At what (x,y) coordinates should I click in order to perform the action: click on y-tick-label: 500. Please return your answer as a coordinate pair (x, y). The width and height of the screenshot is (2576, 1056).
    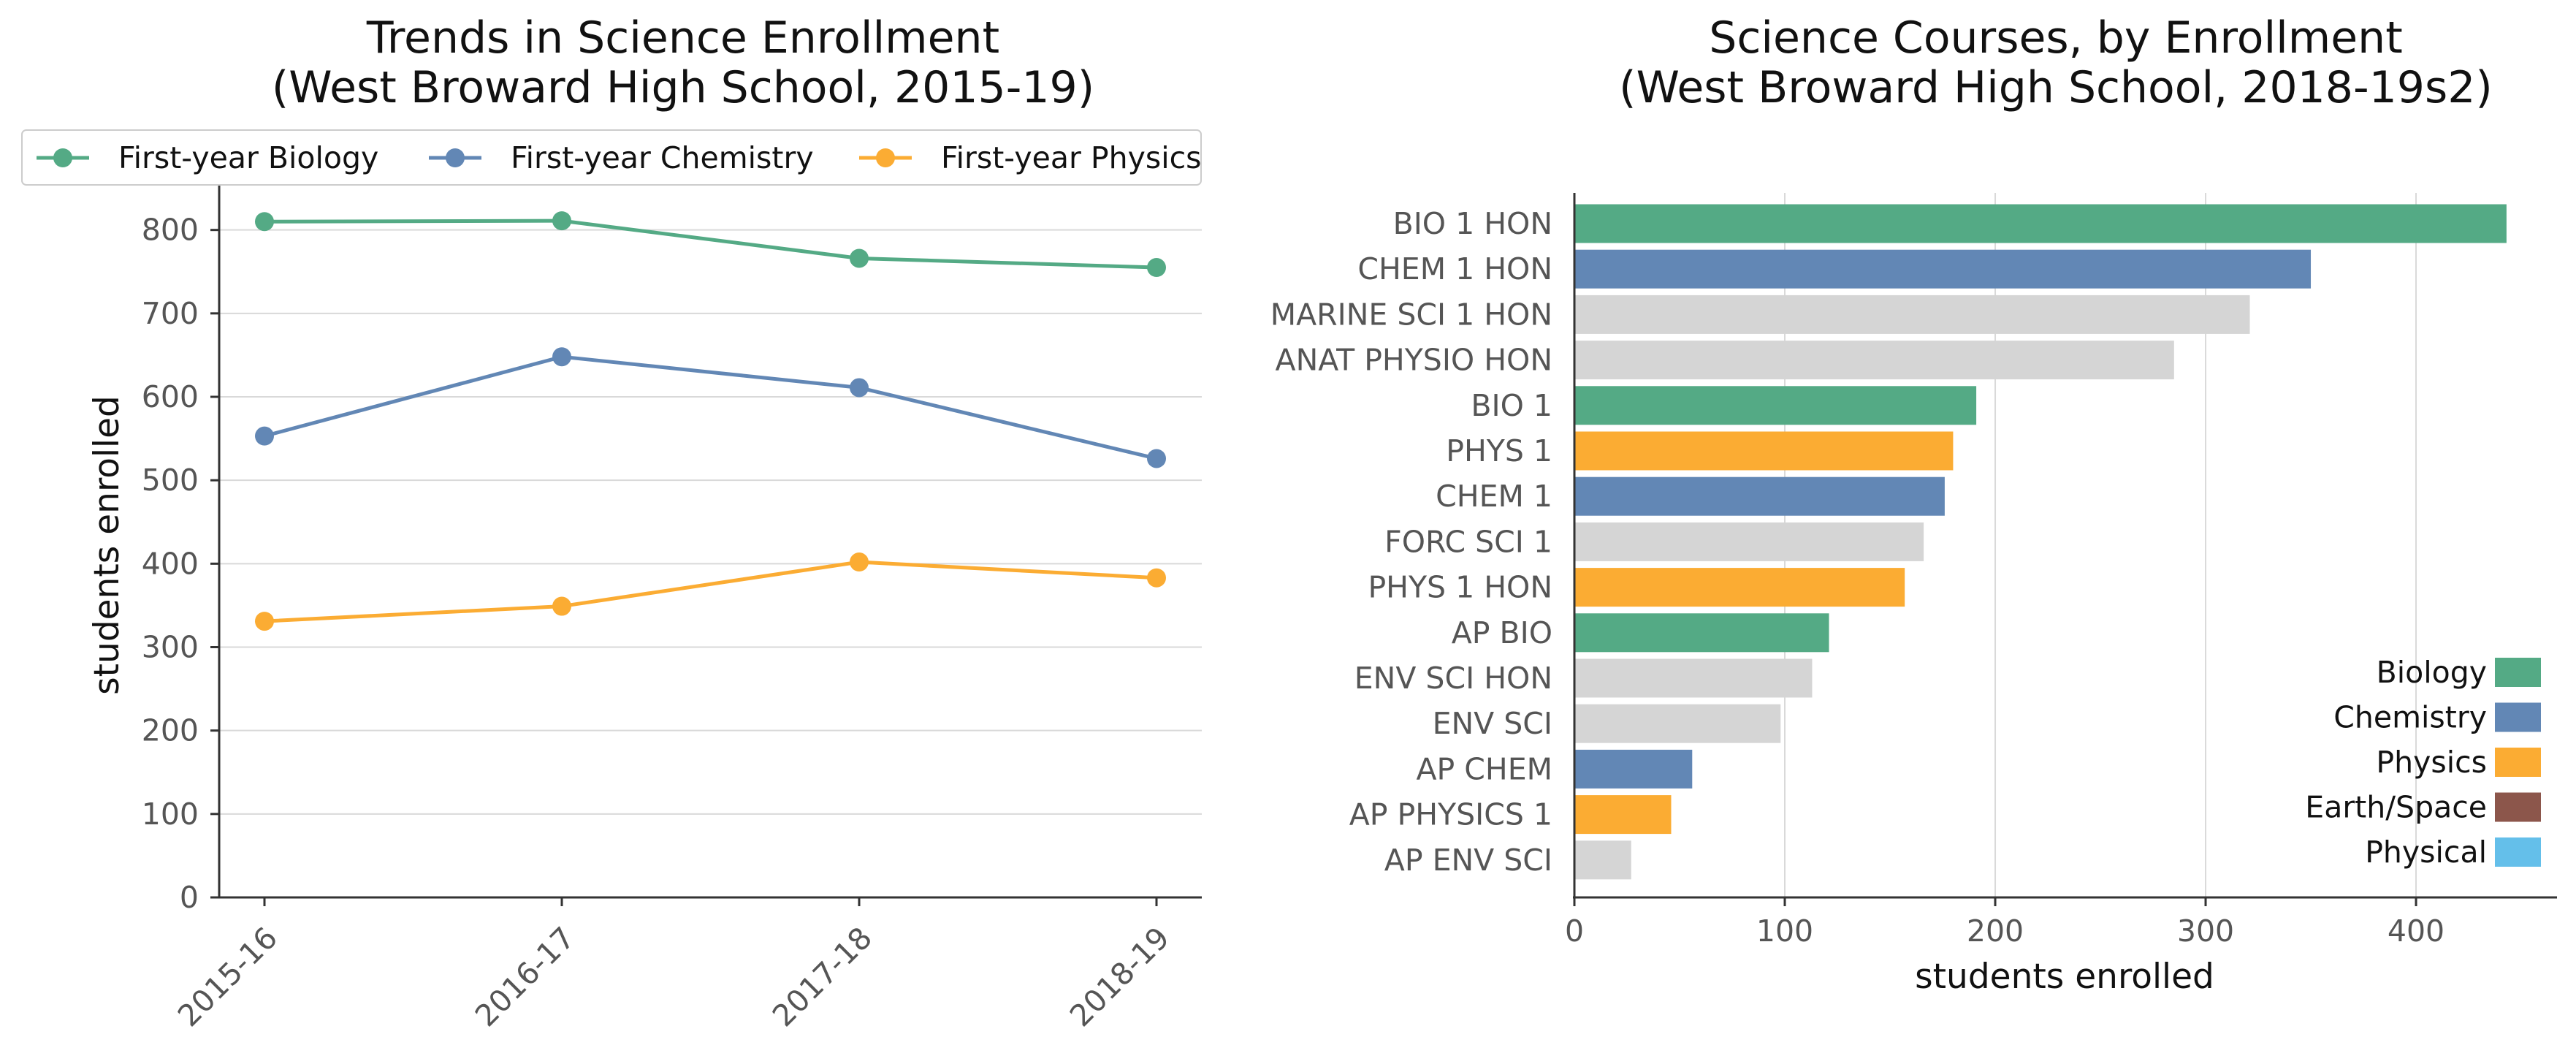
    Looking at the image, I should click on (171, 481).